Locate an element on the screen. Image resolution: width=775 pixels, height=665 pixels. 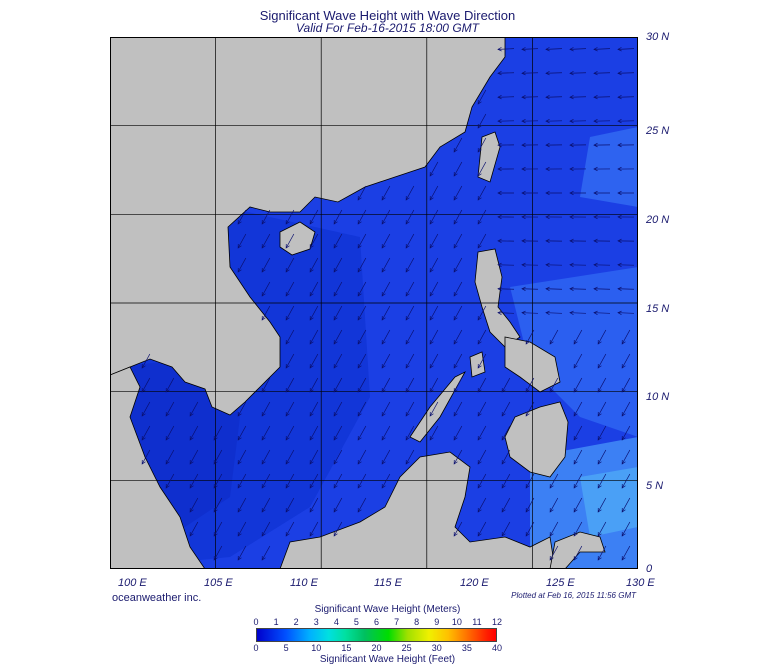
lat-label-25n: 25 N is located at coordinates (658, 131).